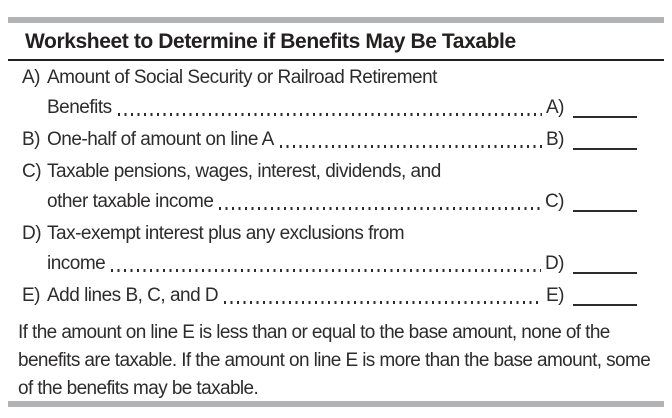  Describe the element at coordinates (31, 77) in the screenshot. I see `row-letter: A)` at that location.